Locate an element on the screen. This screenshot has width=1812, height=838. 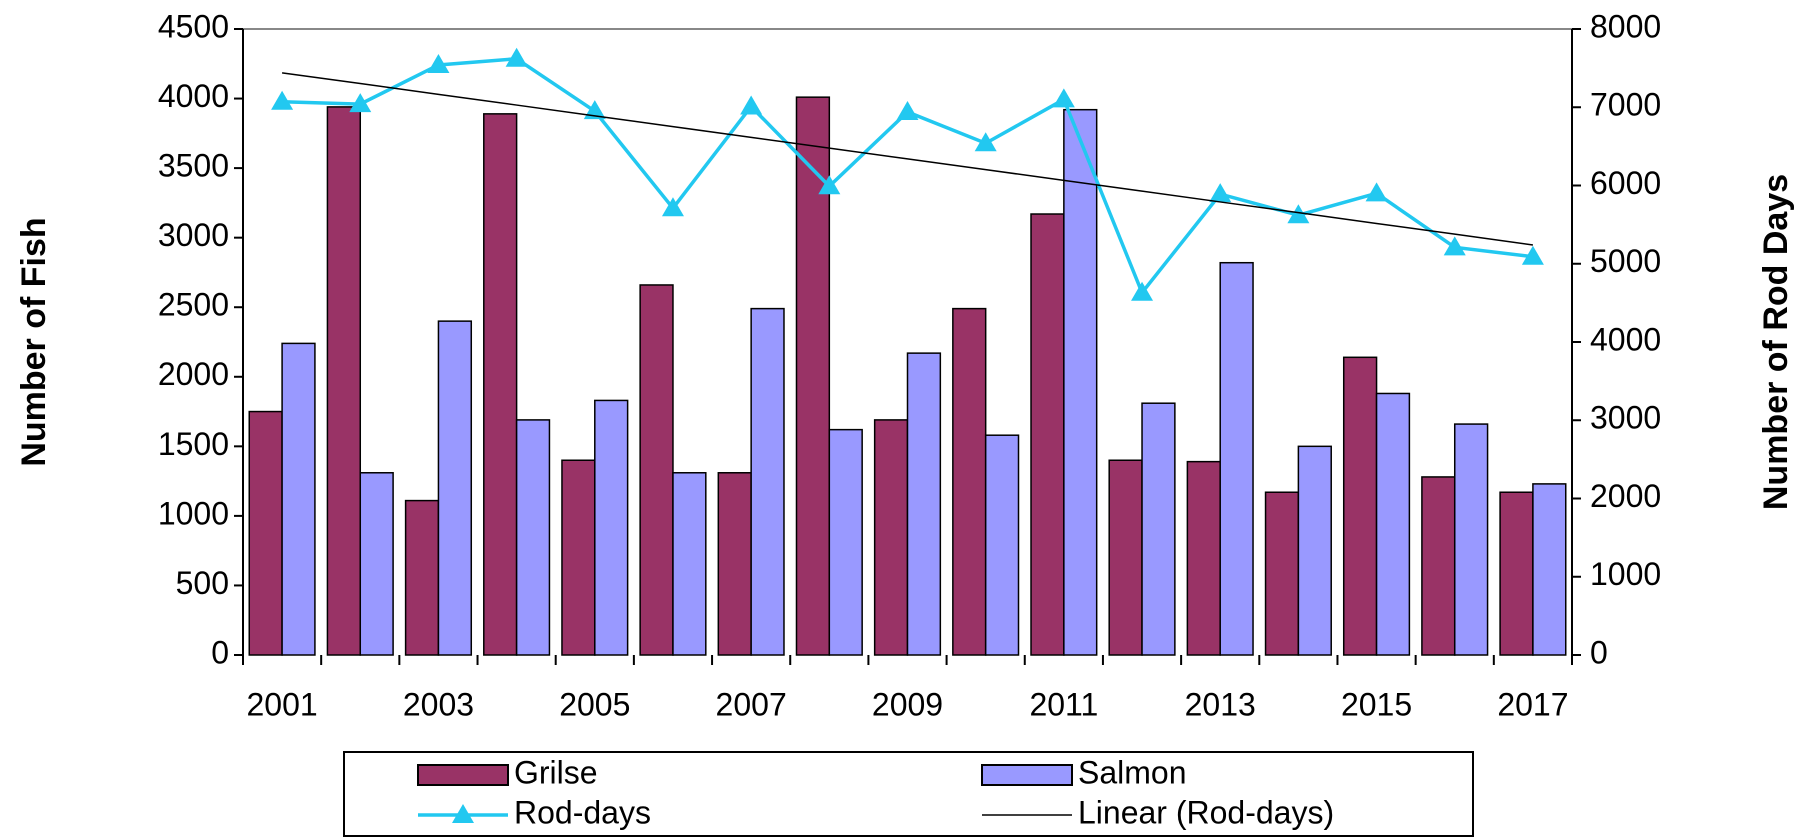
y2-axis-title: Number of Rod Days is located at coordinates (1776, 342).